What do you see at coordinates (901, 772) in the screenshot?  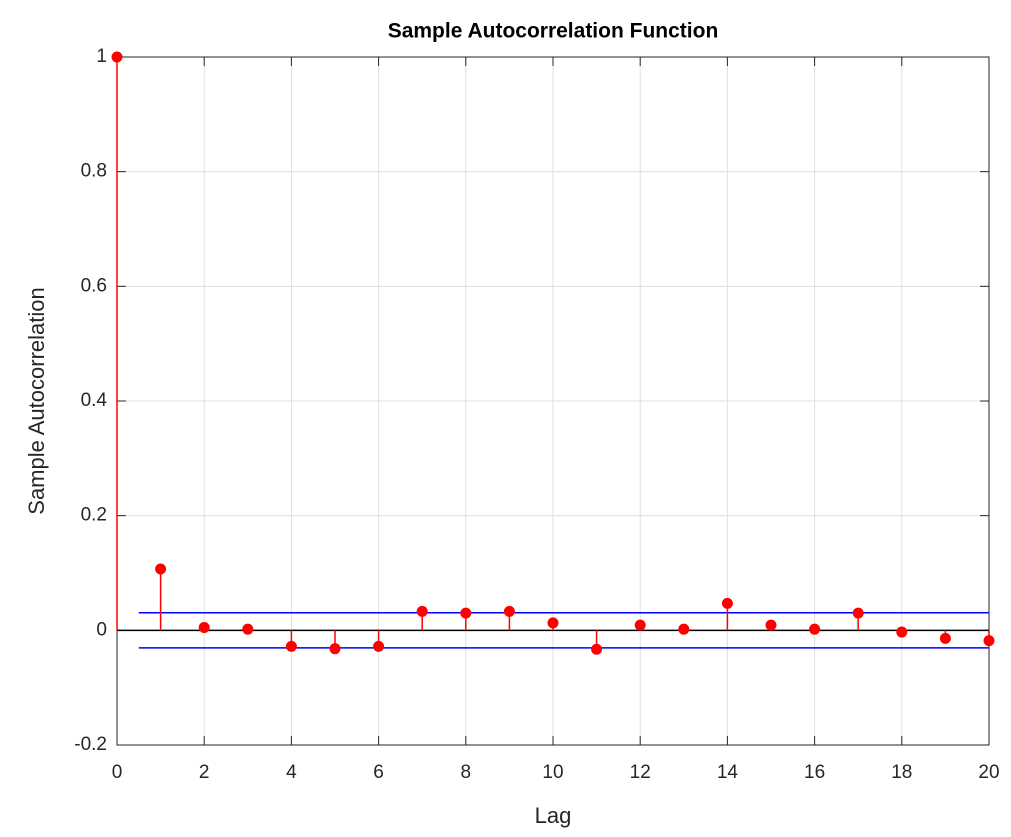 I see `x-tick-label: 18` at bounding box center [901, 772].